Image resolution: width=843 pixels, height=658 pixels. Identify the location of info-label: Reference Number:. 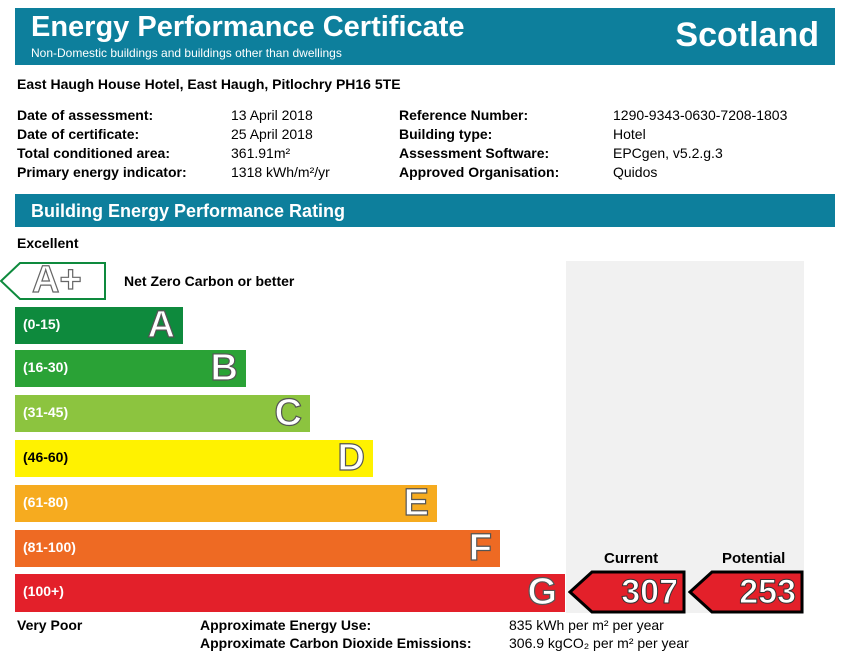
(464, 115).